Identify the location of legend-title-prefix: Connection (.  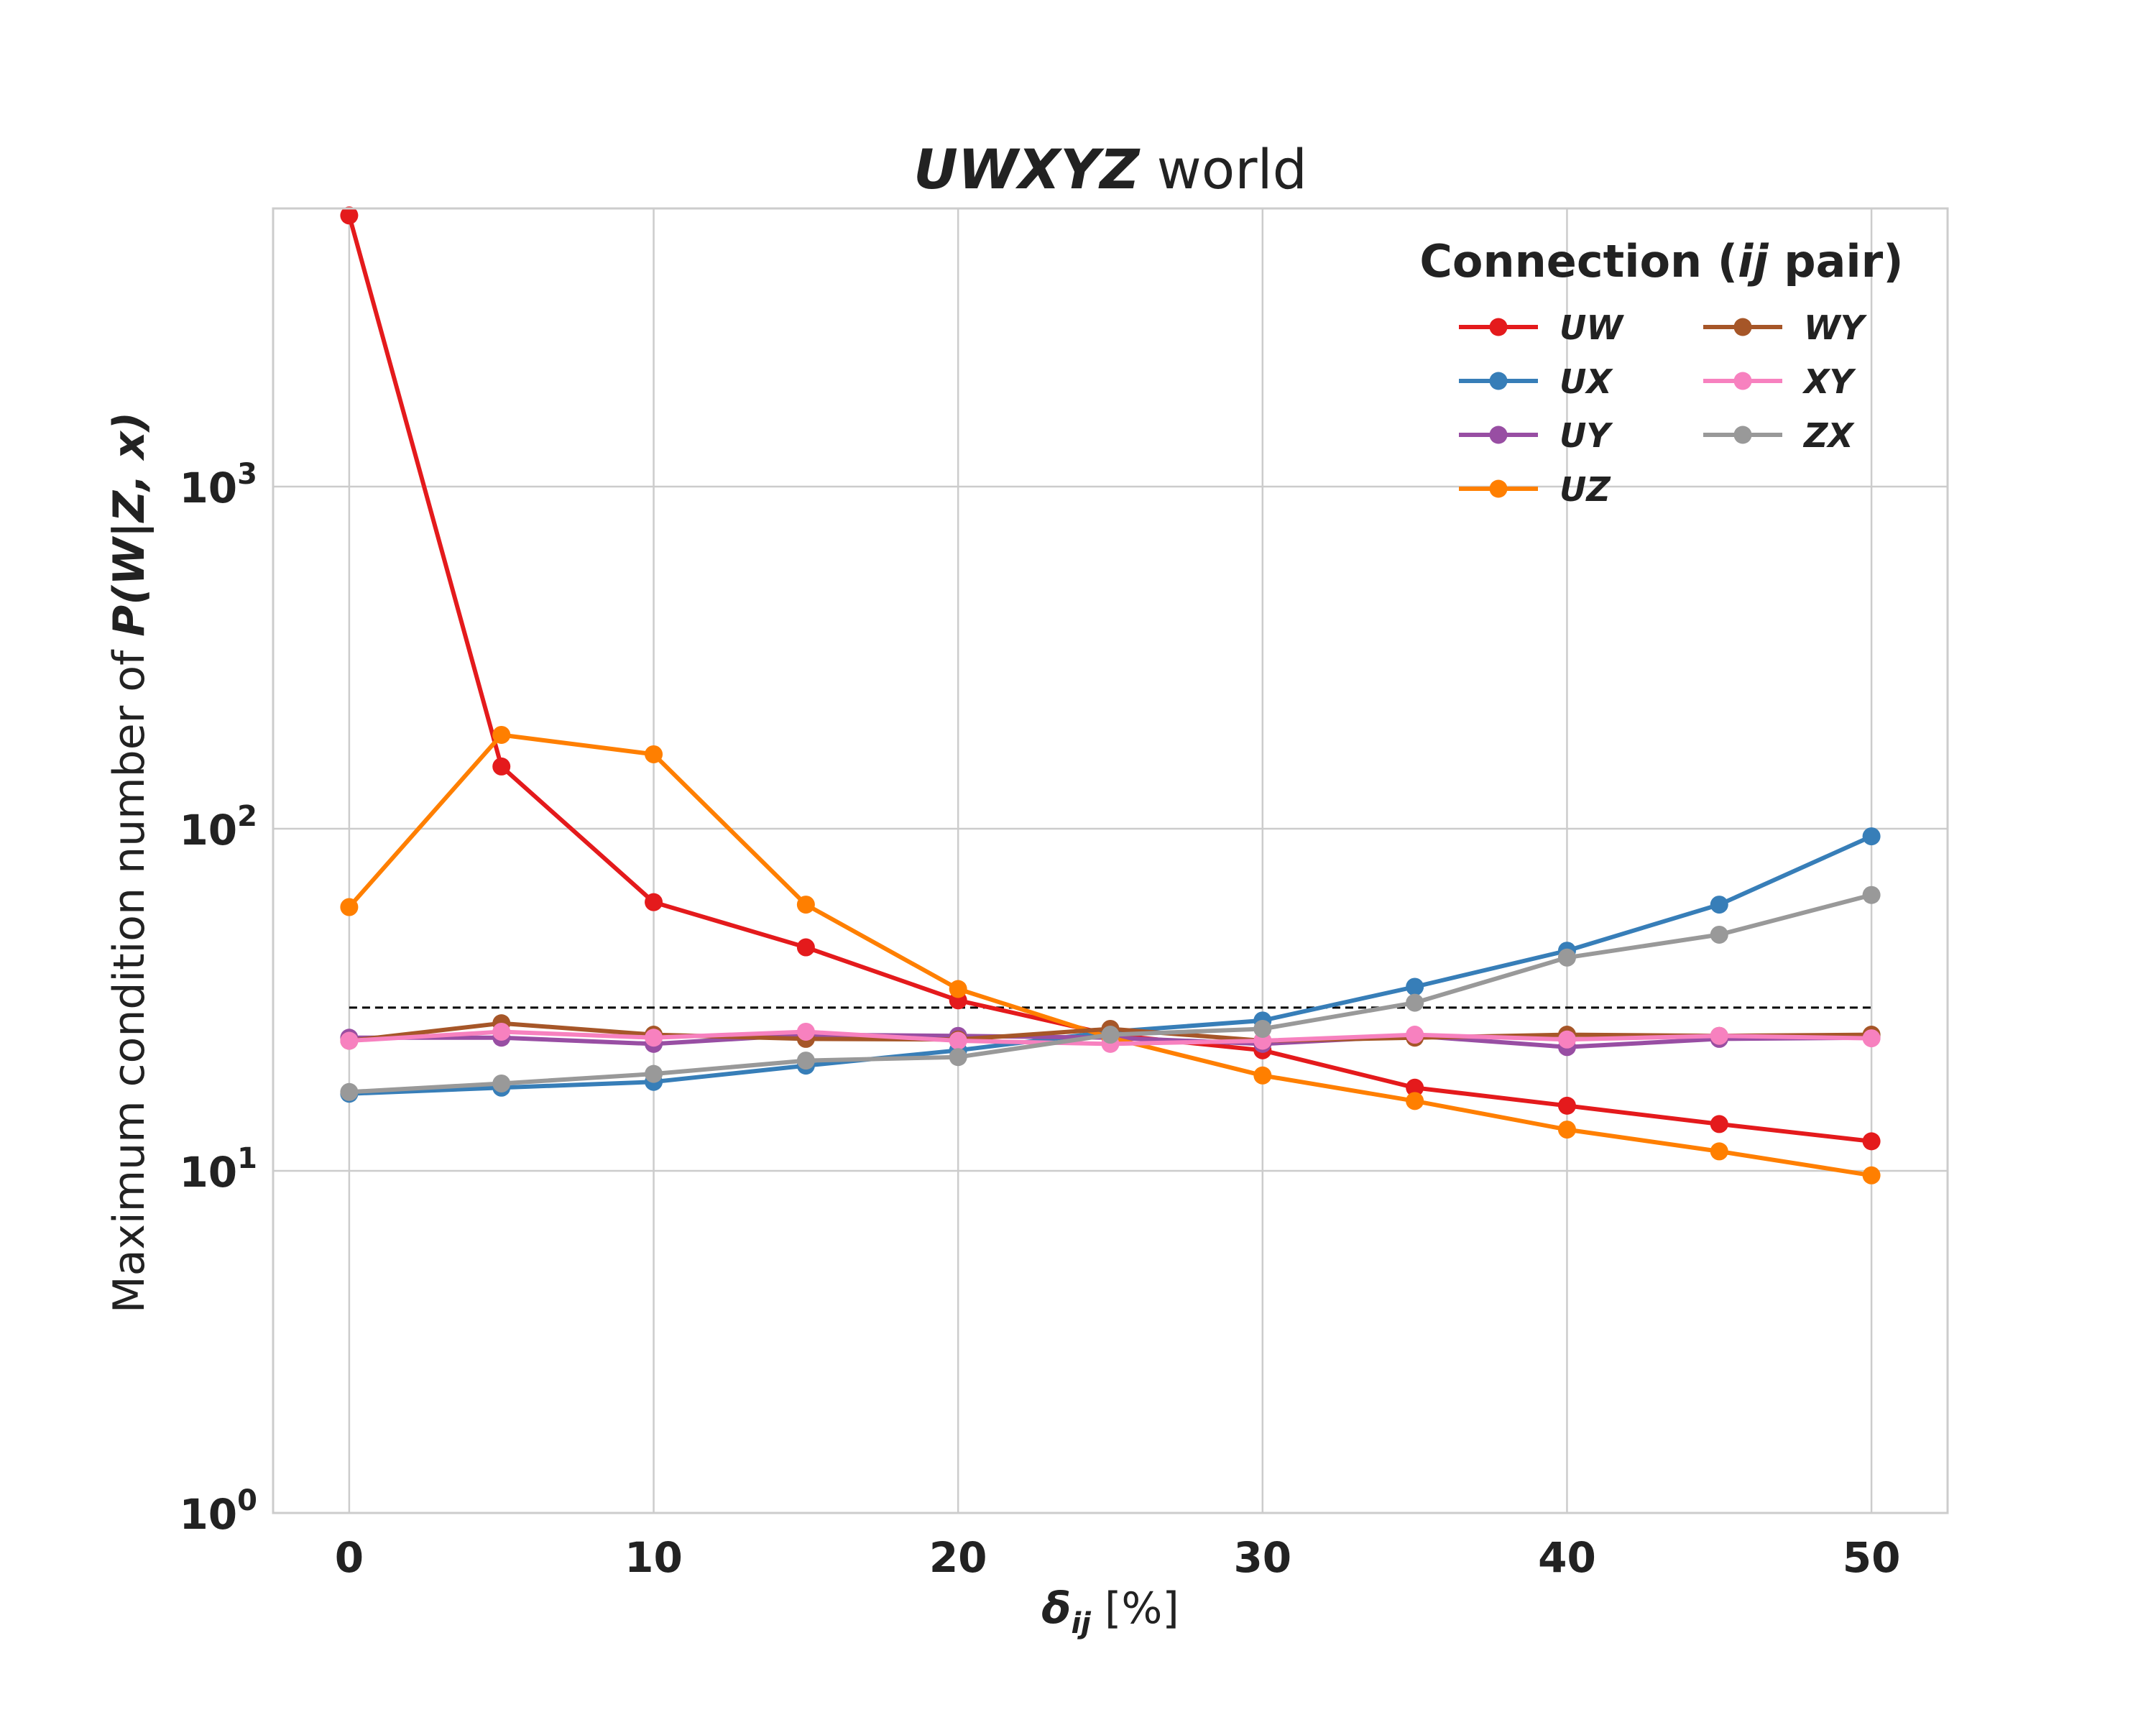
(1578, 261).